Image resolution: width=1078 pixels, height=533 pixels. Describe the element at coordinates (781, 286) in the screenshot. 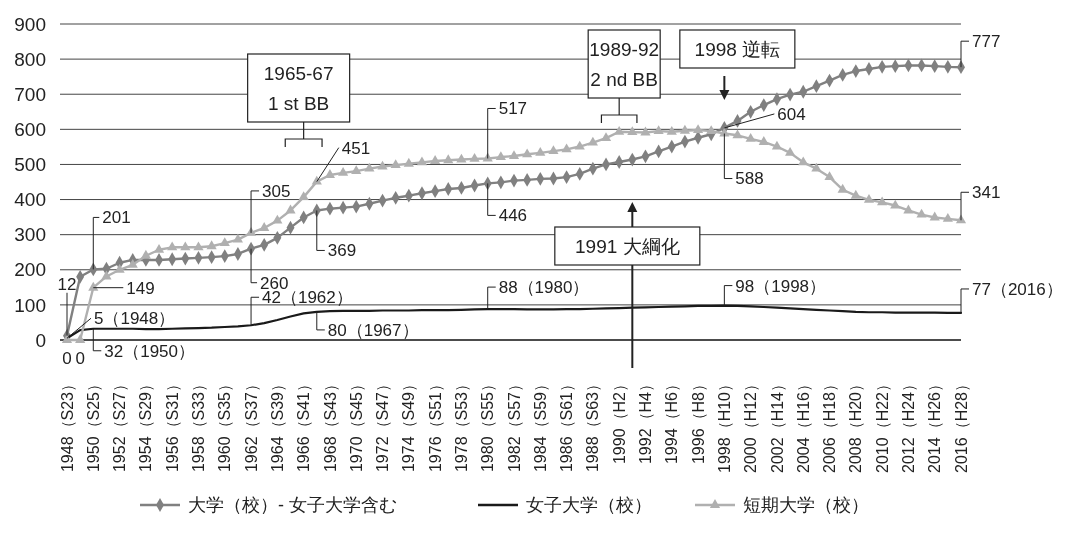

I see `data-label: 98（1998）` at that location.